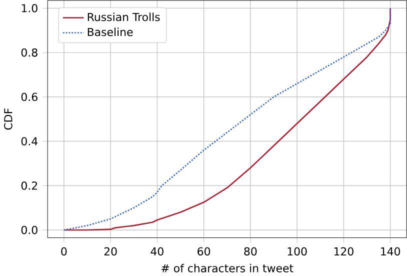  What do you see at coordinates (110, 31) in the screenshot?
I see `legend-label: Baseline` at bounding box center [110, 31].